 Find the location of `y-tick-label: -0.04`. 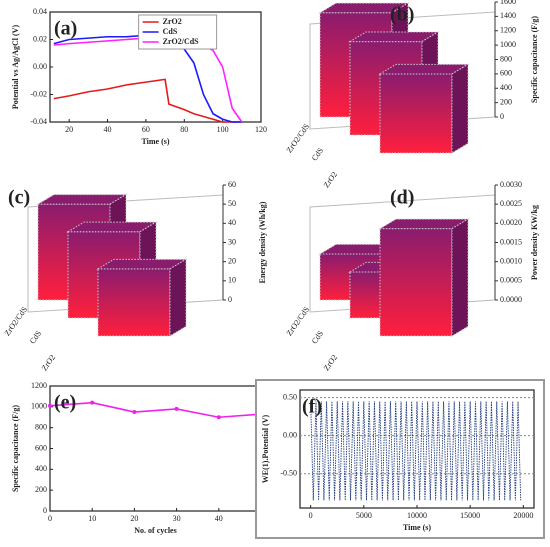

y-tick-label: -0.04 is located at coordinates (38, 121).